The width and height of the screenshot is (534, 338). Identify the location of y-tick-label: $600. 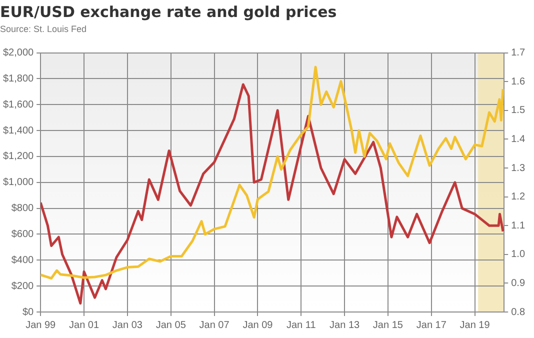
(22, 234).